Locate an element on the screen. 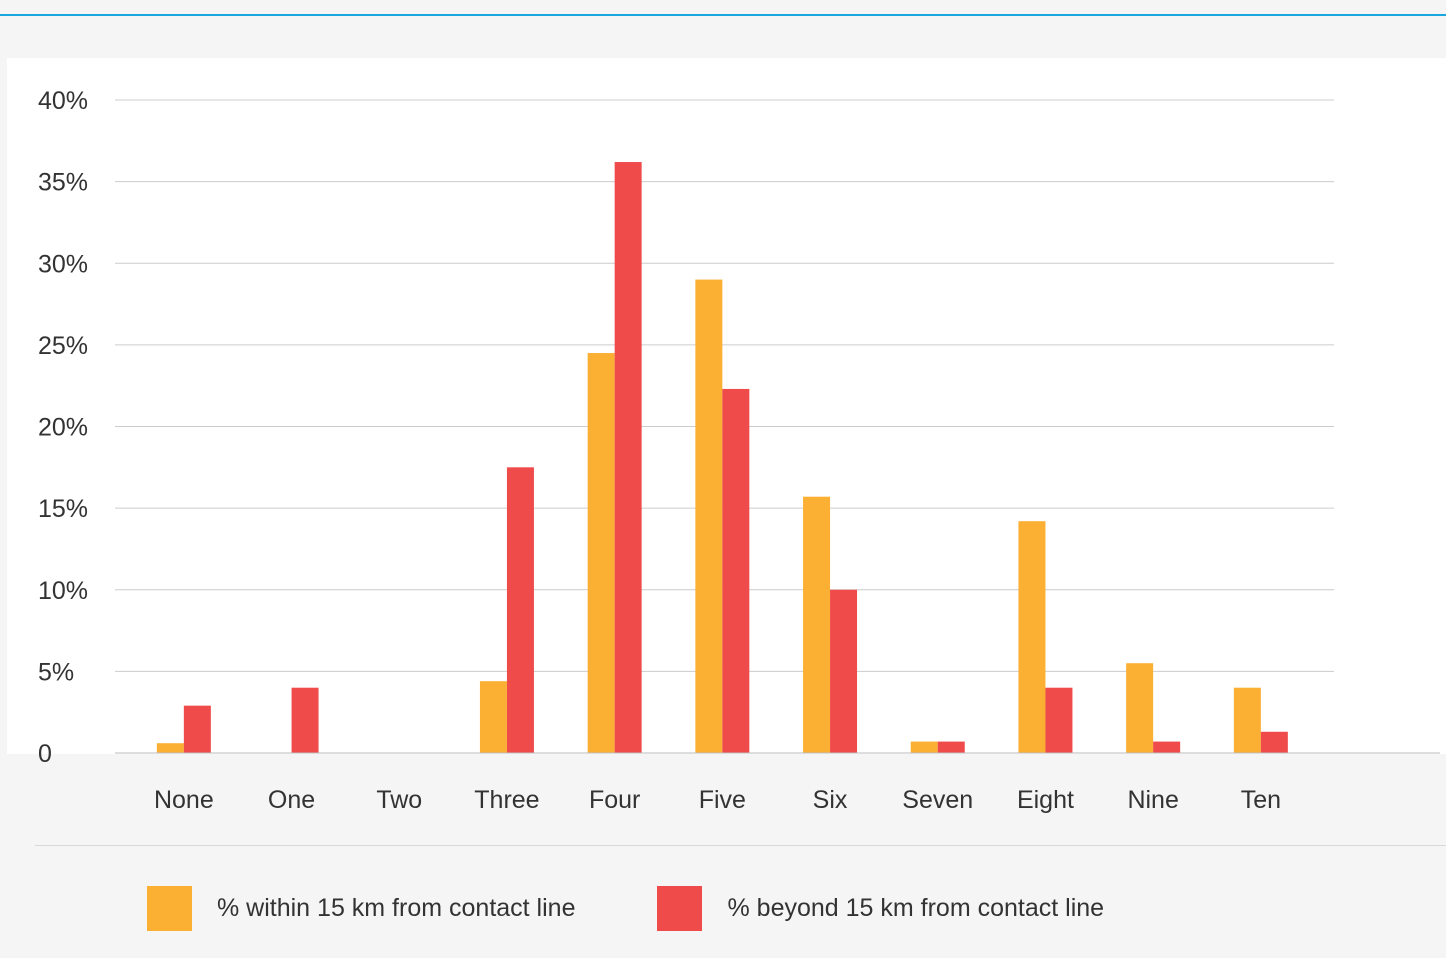 This screenshot has height=958, width=1446. legend-item-within: % within 15 km from contact line is located at coordinates (361, 908).